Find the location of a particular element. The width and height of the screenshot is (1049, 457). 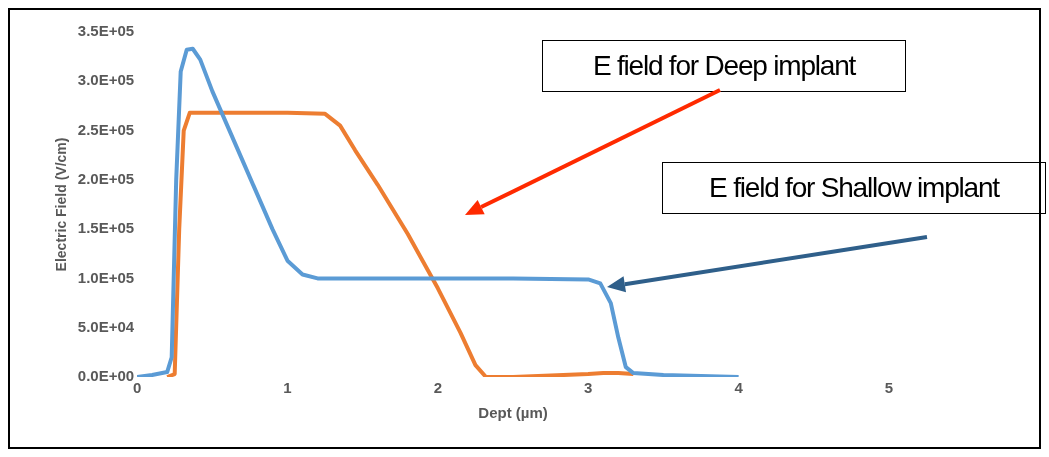

y-tick-label: 3.0E+05 is located at coordinates (106, 80).